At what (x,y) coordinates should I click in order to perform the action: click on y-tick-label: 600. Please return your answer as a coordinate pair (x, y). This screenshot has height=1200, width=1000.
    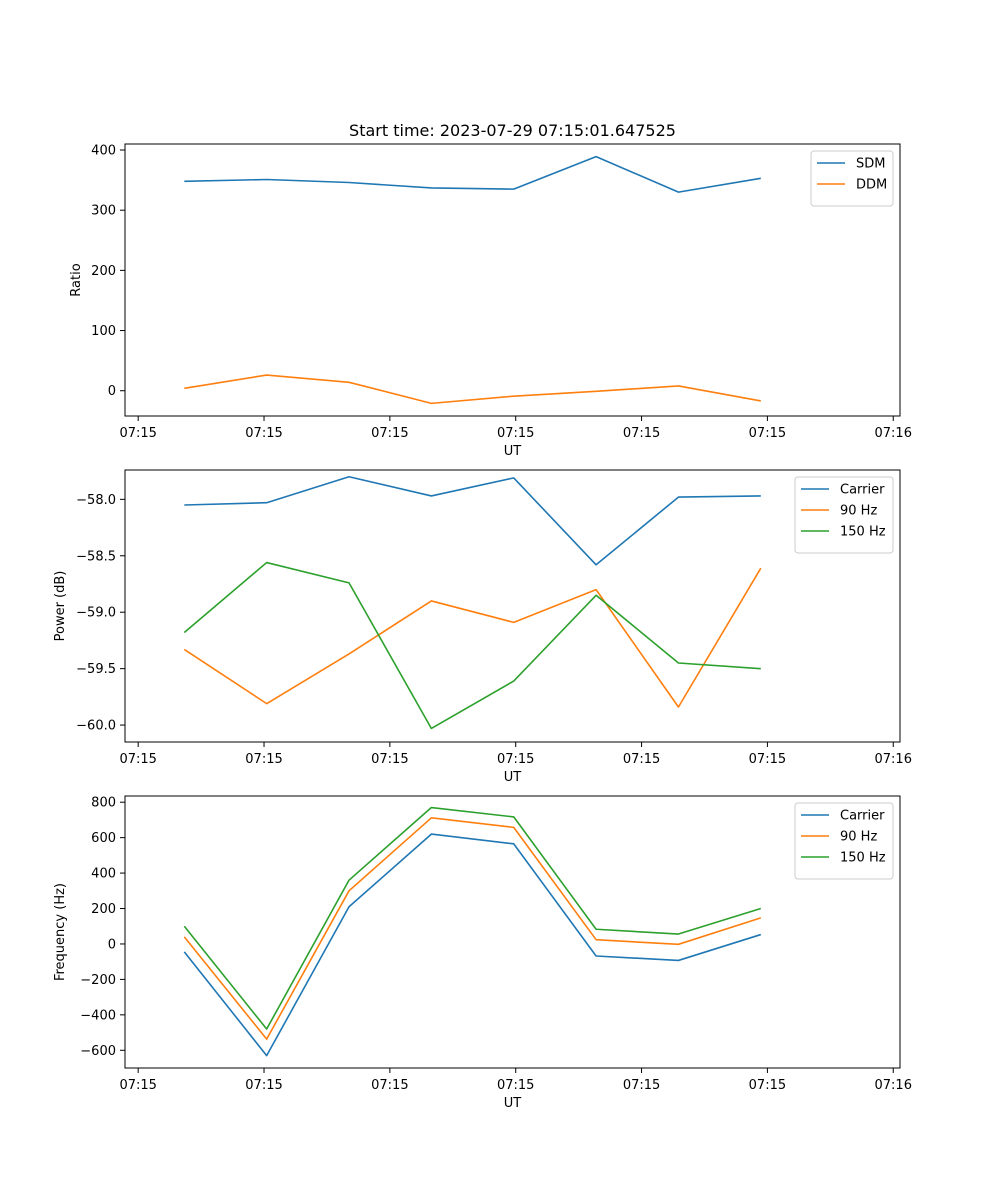
    Looking at the image, I should click on (103, 838).